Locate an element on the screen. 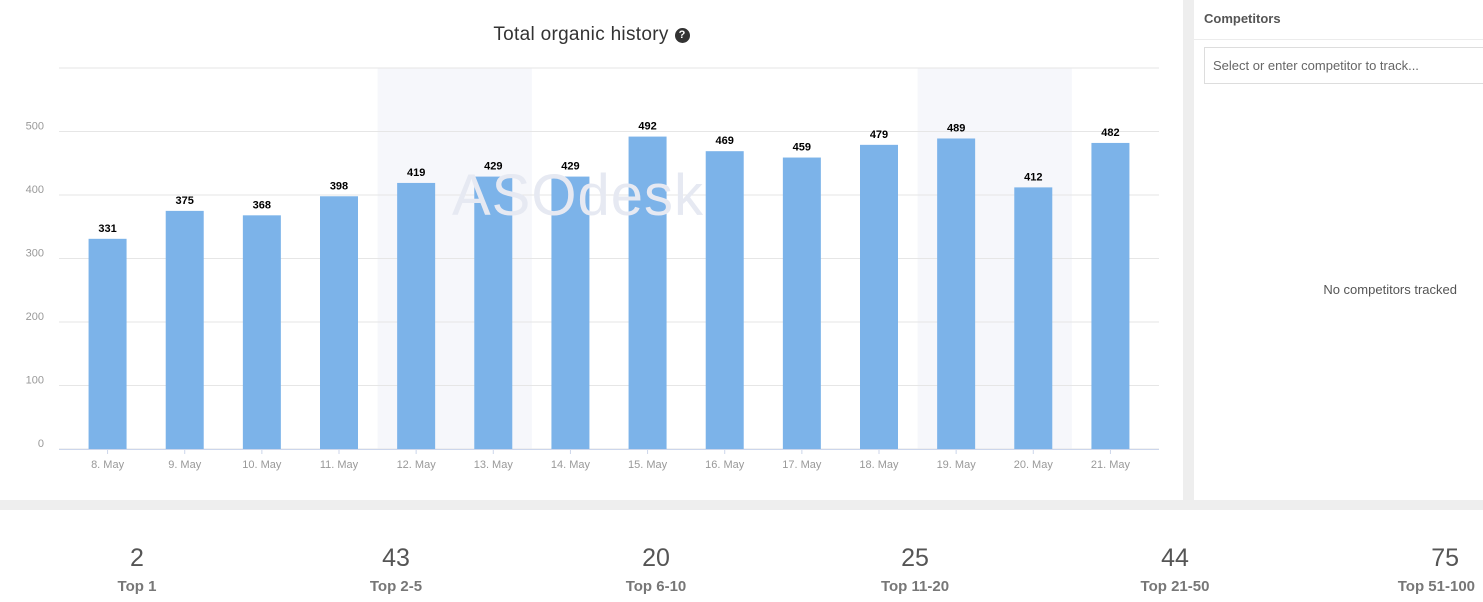 The height and width of the screenshot is (602, 1483). bar-value-label: 489 is located at coordinates (956, 128).